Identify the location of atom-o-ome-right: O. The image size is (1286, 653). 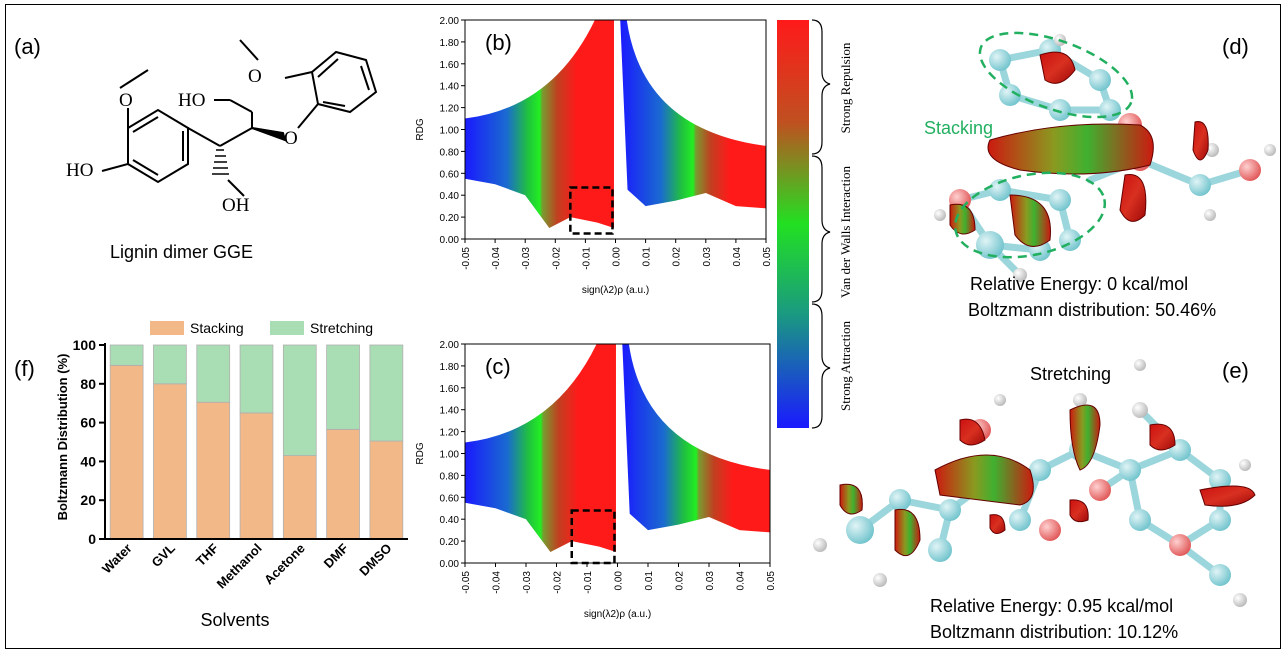
(255, 76).